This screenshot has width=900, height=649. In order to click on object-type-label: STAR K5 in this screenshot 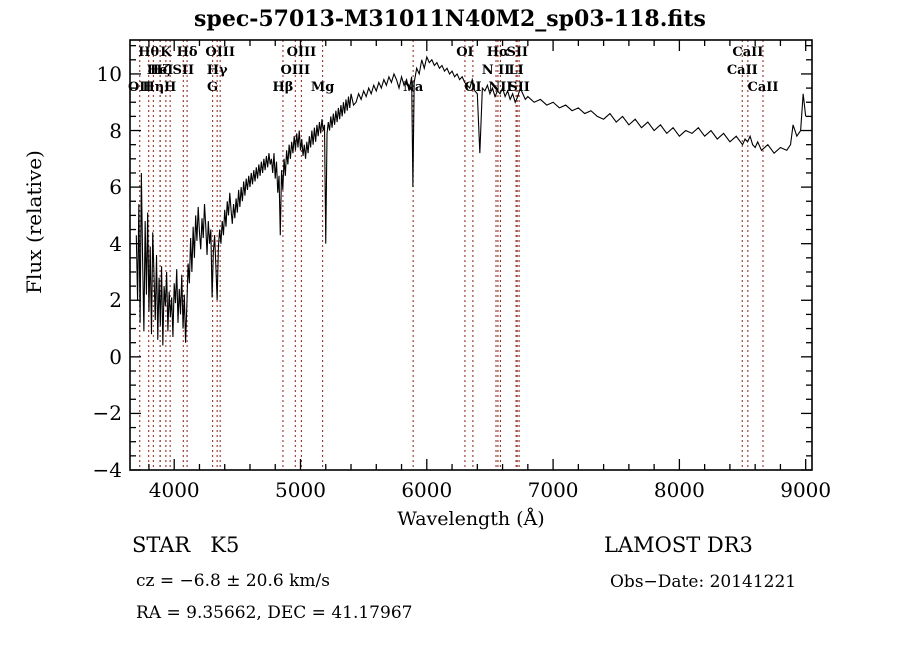, I will do `click(186, 545)`.